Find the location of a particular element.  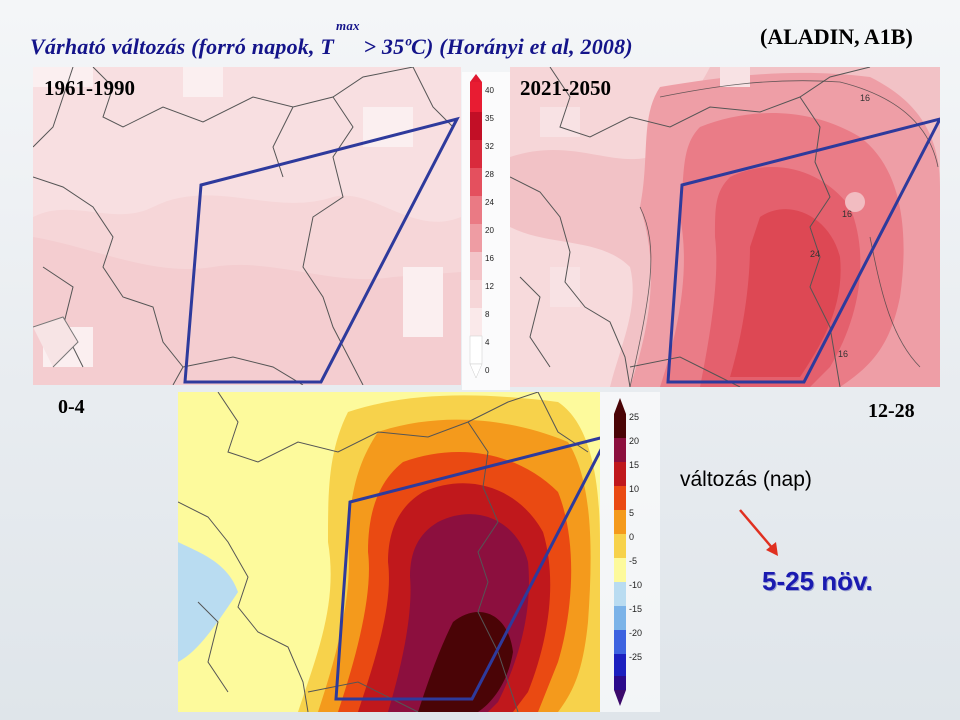

baseline-colorbar-tick-label: 24 is located at coordinates (489, 202).